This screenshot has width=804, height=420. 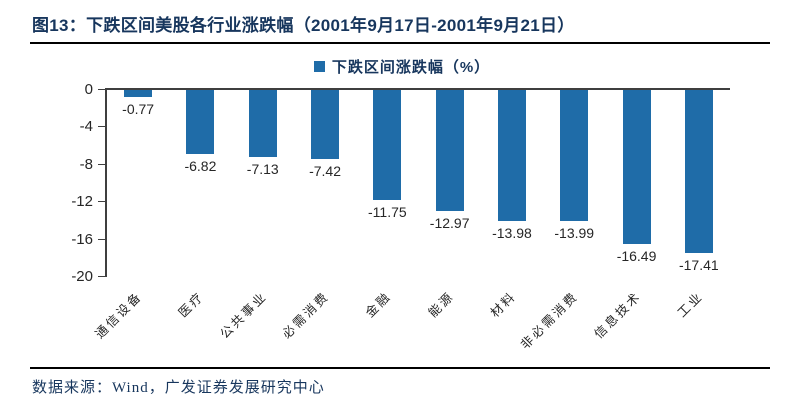 What do you see at coordinates (690, 305) in the screenshot?
I see `category-label: 工业` at bounding box center [690, 305].